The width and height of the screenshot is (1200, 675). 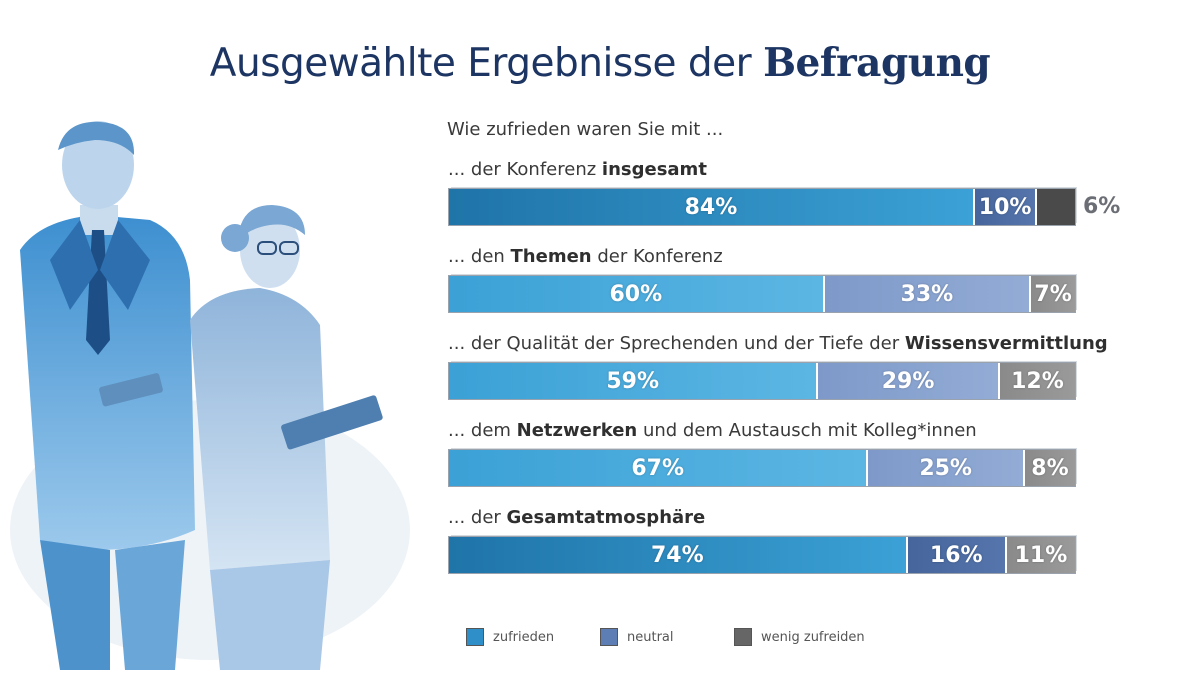 What do you see at coordinates (525, 169) in the screenshot?
I see `category-label-text: ... der Konferenz` at bounding box center [525, 169].